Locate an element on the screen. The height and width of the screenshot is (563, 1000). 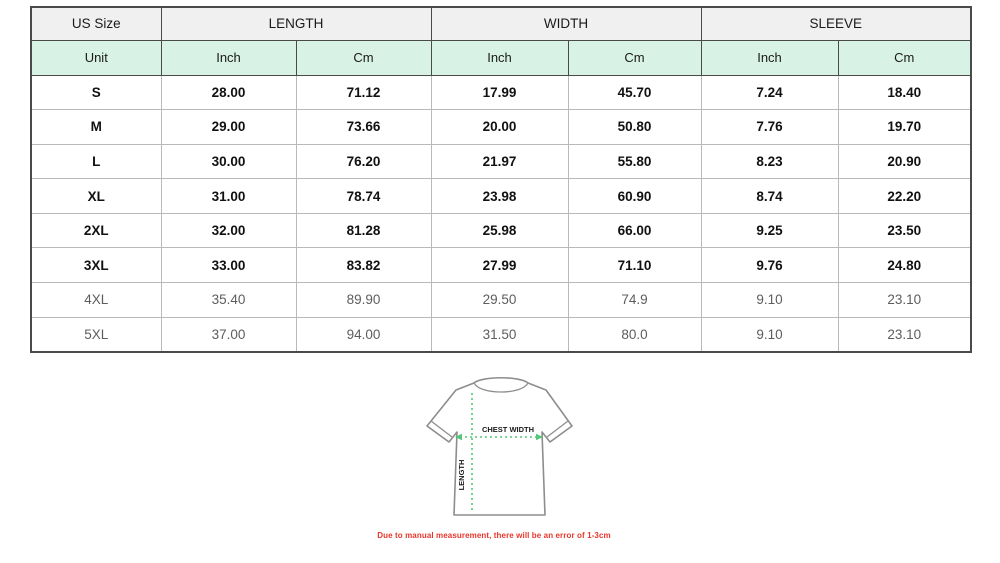
table-cell: 7.24 is located at coordinates (769, 92).